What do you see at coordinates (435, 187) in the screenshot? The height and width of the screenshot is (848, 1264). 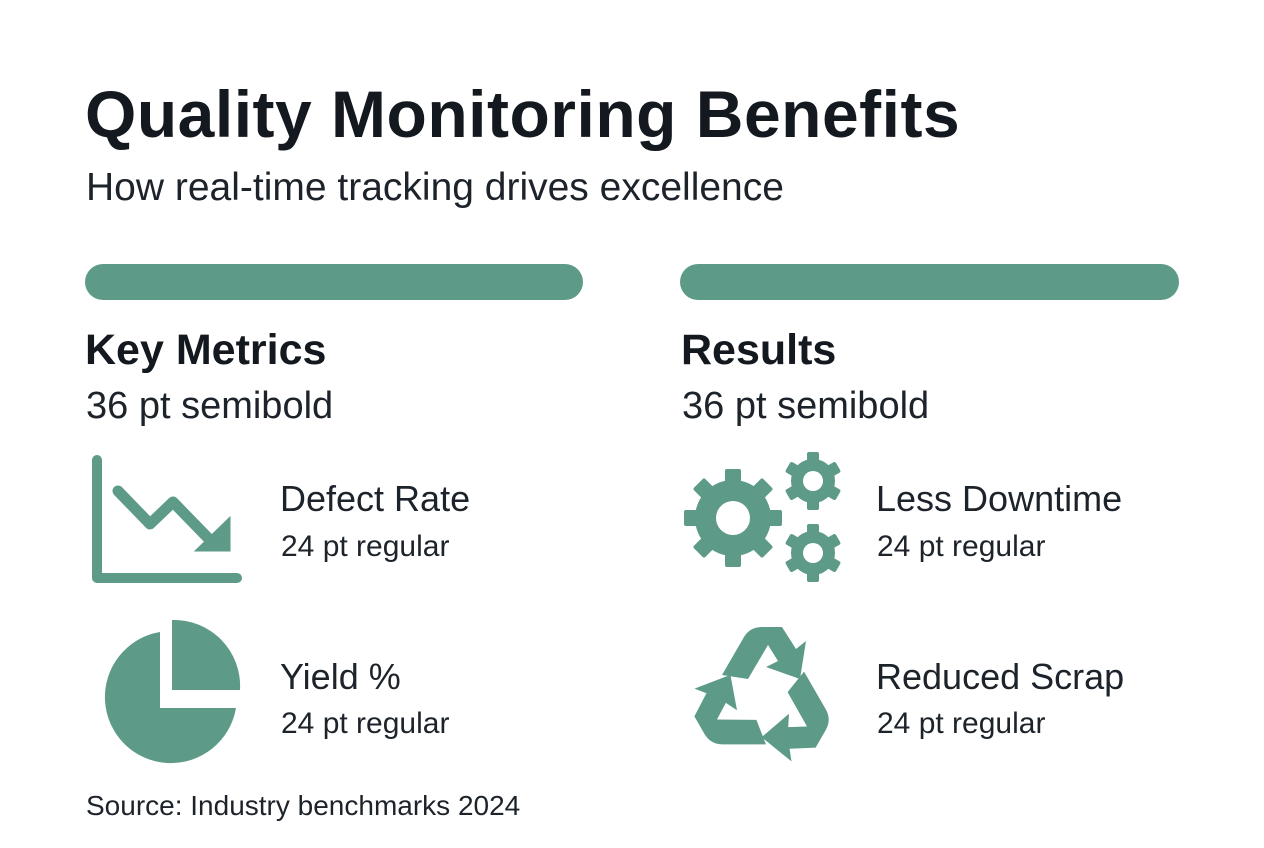 I see `page-subtitle: How real-time tracking drives excellence` at bounding box center [435, 187].